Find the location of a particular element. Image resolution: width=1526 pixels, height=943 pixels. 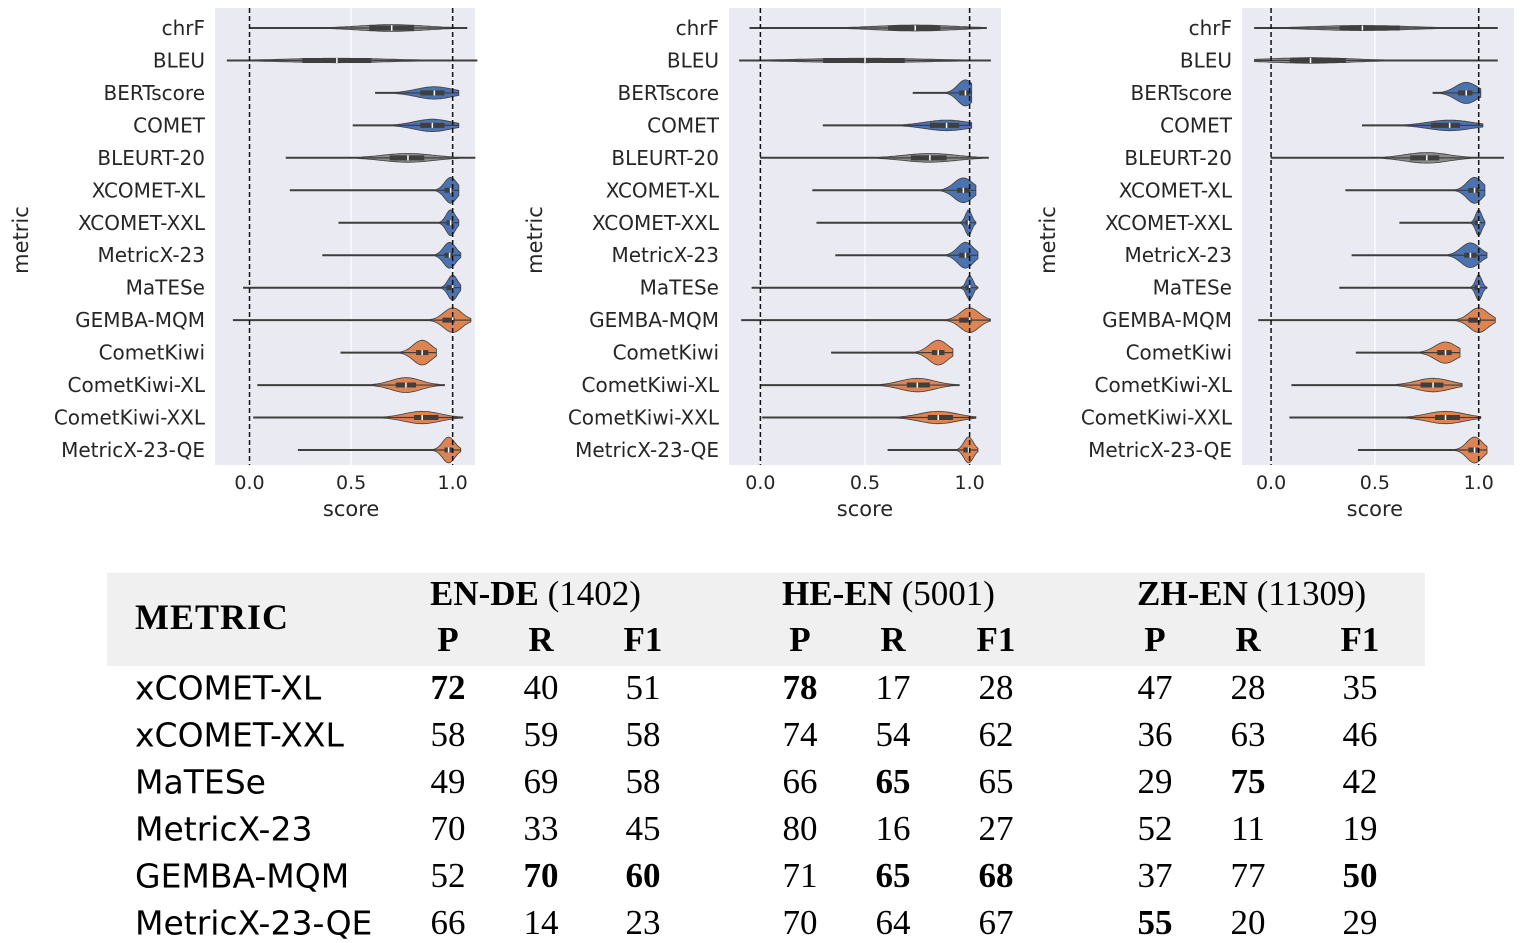

table-cell: 54 is located at coordinates (893, 734).